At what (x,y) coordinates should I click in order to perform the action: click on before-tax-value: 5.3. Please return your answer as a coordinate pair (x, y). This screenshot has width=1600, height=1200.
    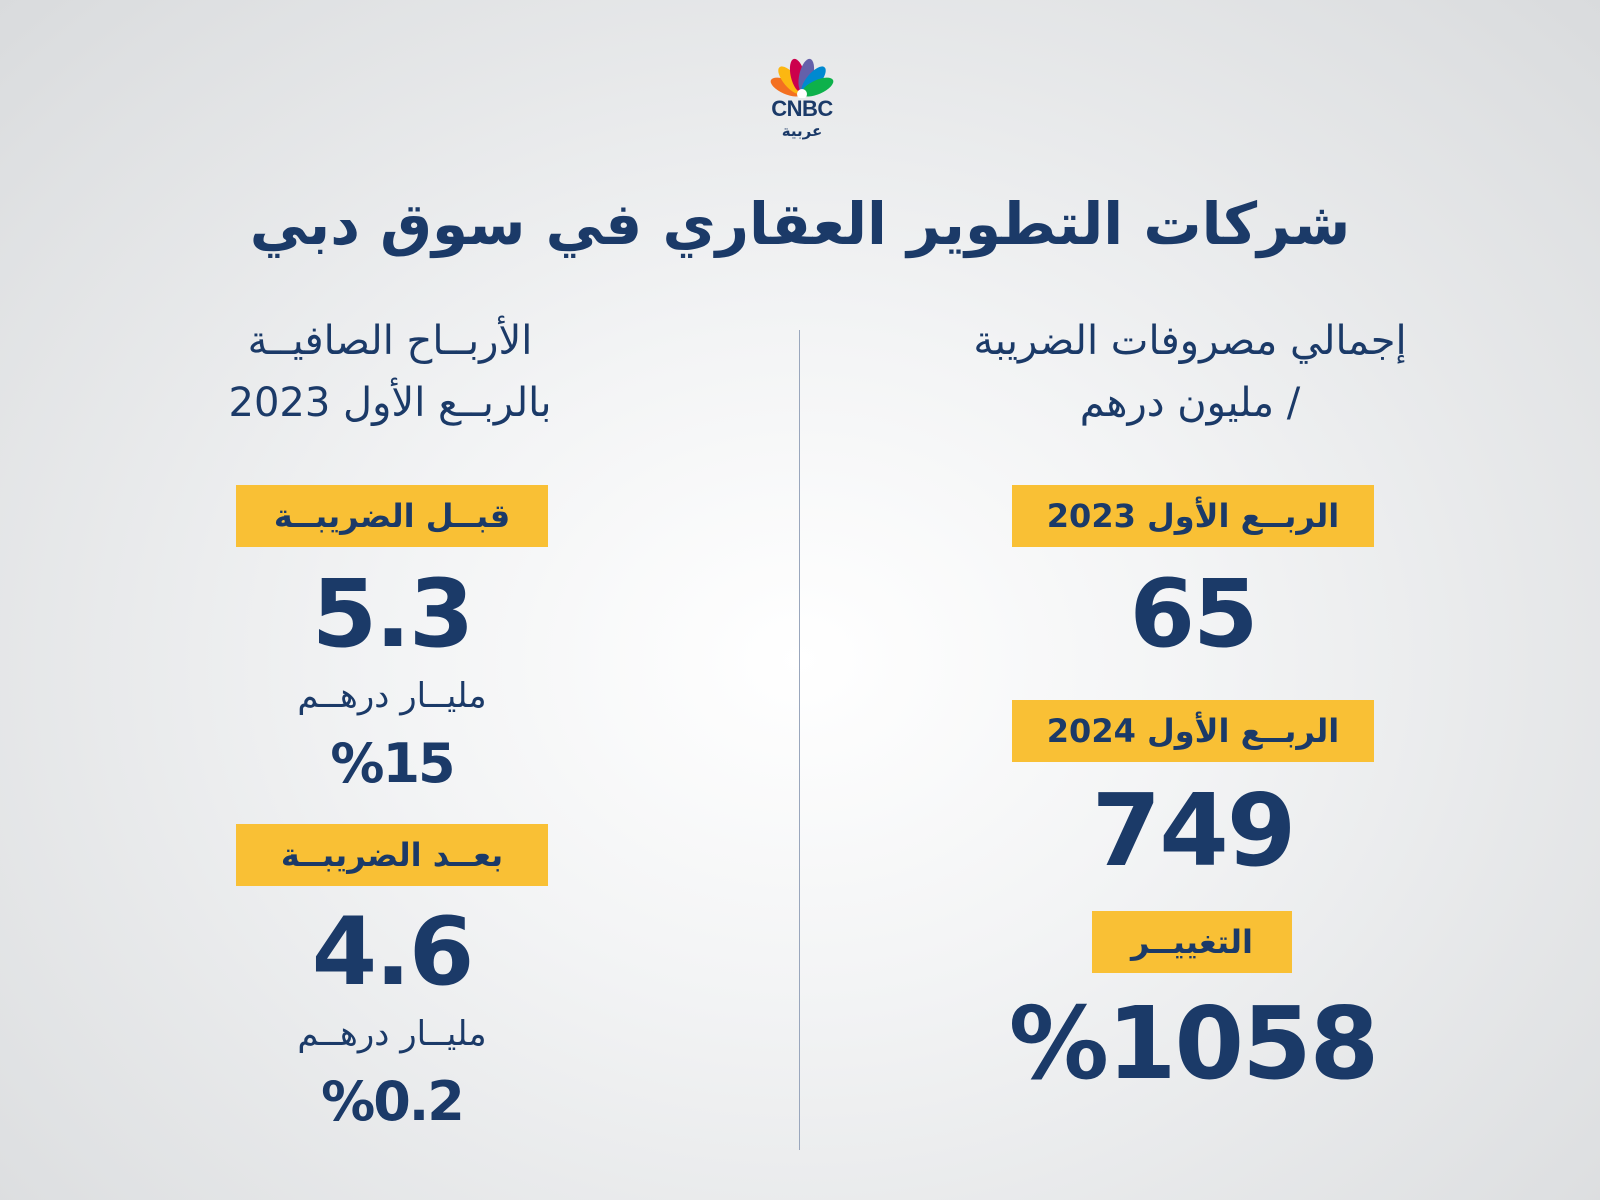
    Looking at the image, I should click on (393, 614).